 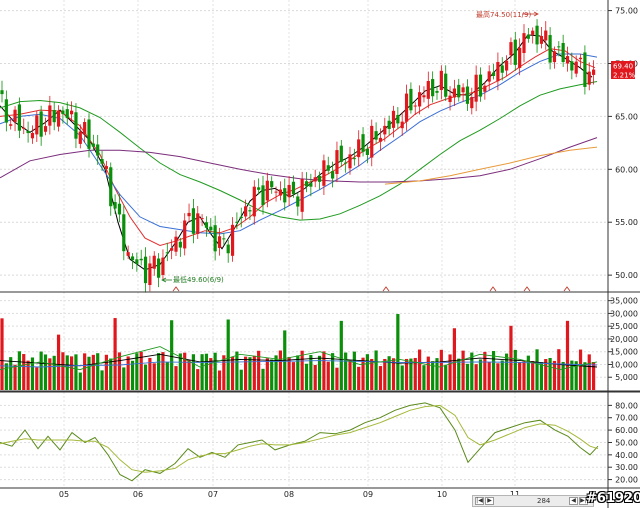 What do you see at coordinates (624, 313) in the screenshot?
I see `volume-tick-label: 30,000` at bounding box center [624, 313].